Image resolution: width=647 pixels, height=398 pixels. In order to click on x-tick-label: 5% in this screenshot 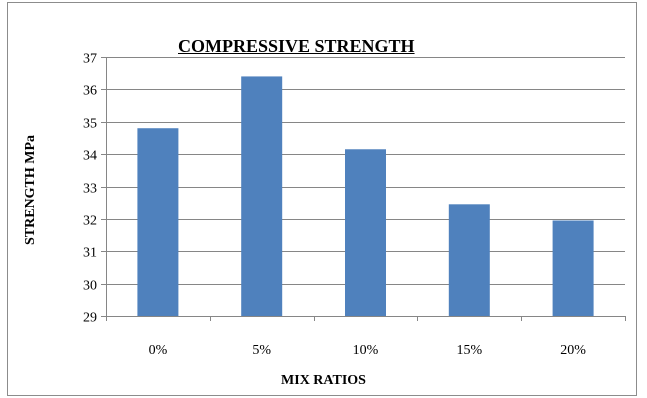, I will do `click(261, 350)`.